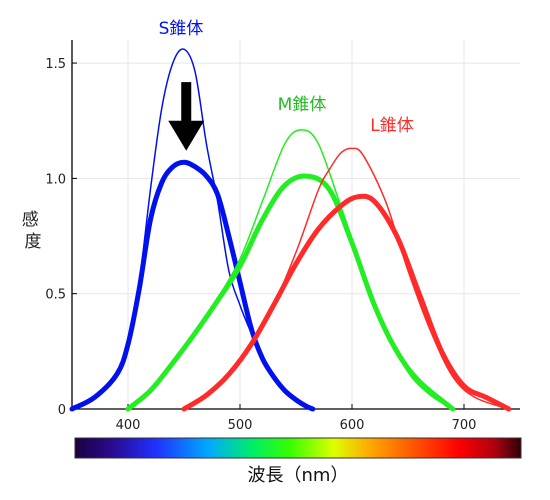 This screenshot has height=500, width=550. What do you see at coordinates (55, 295) in the screenshot?
I see `y-tick-label: 0.5` at bounding box center [55, 295].